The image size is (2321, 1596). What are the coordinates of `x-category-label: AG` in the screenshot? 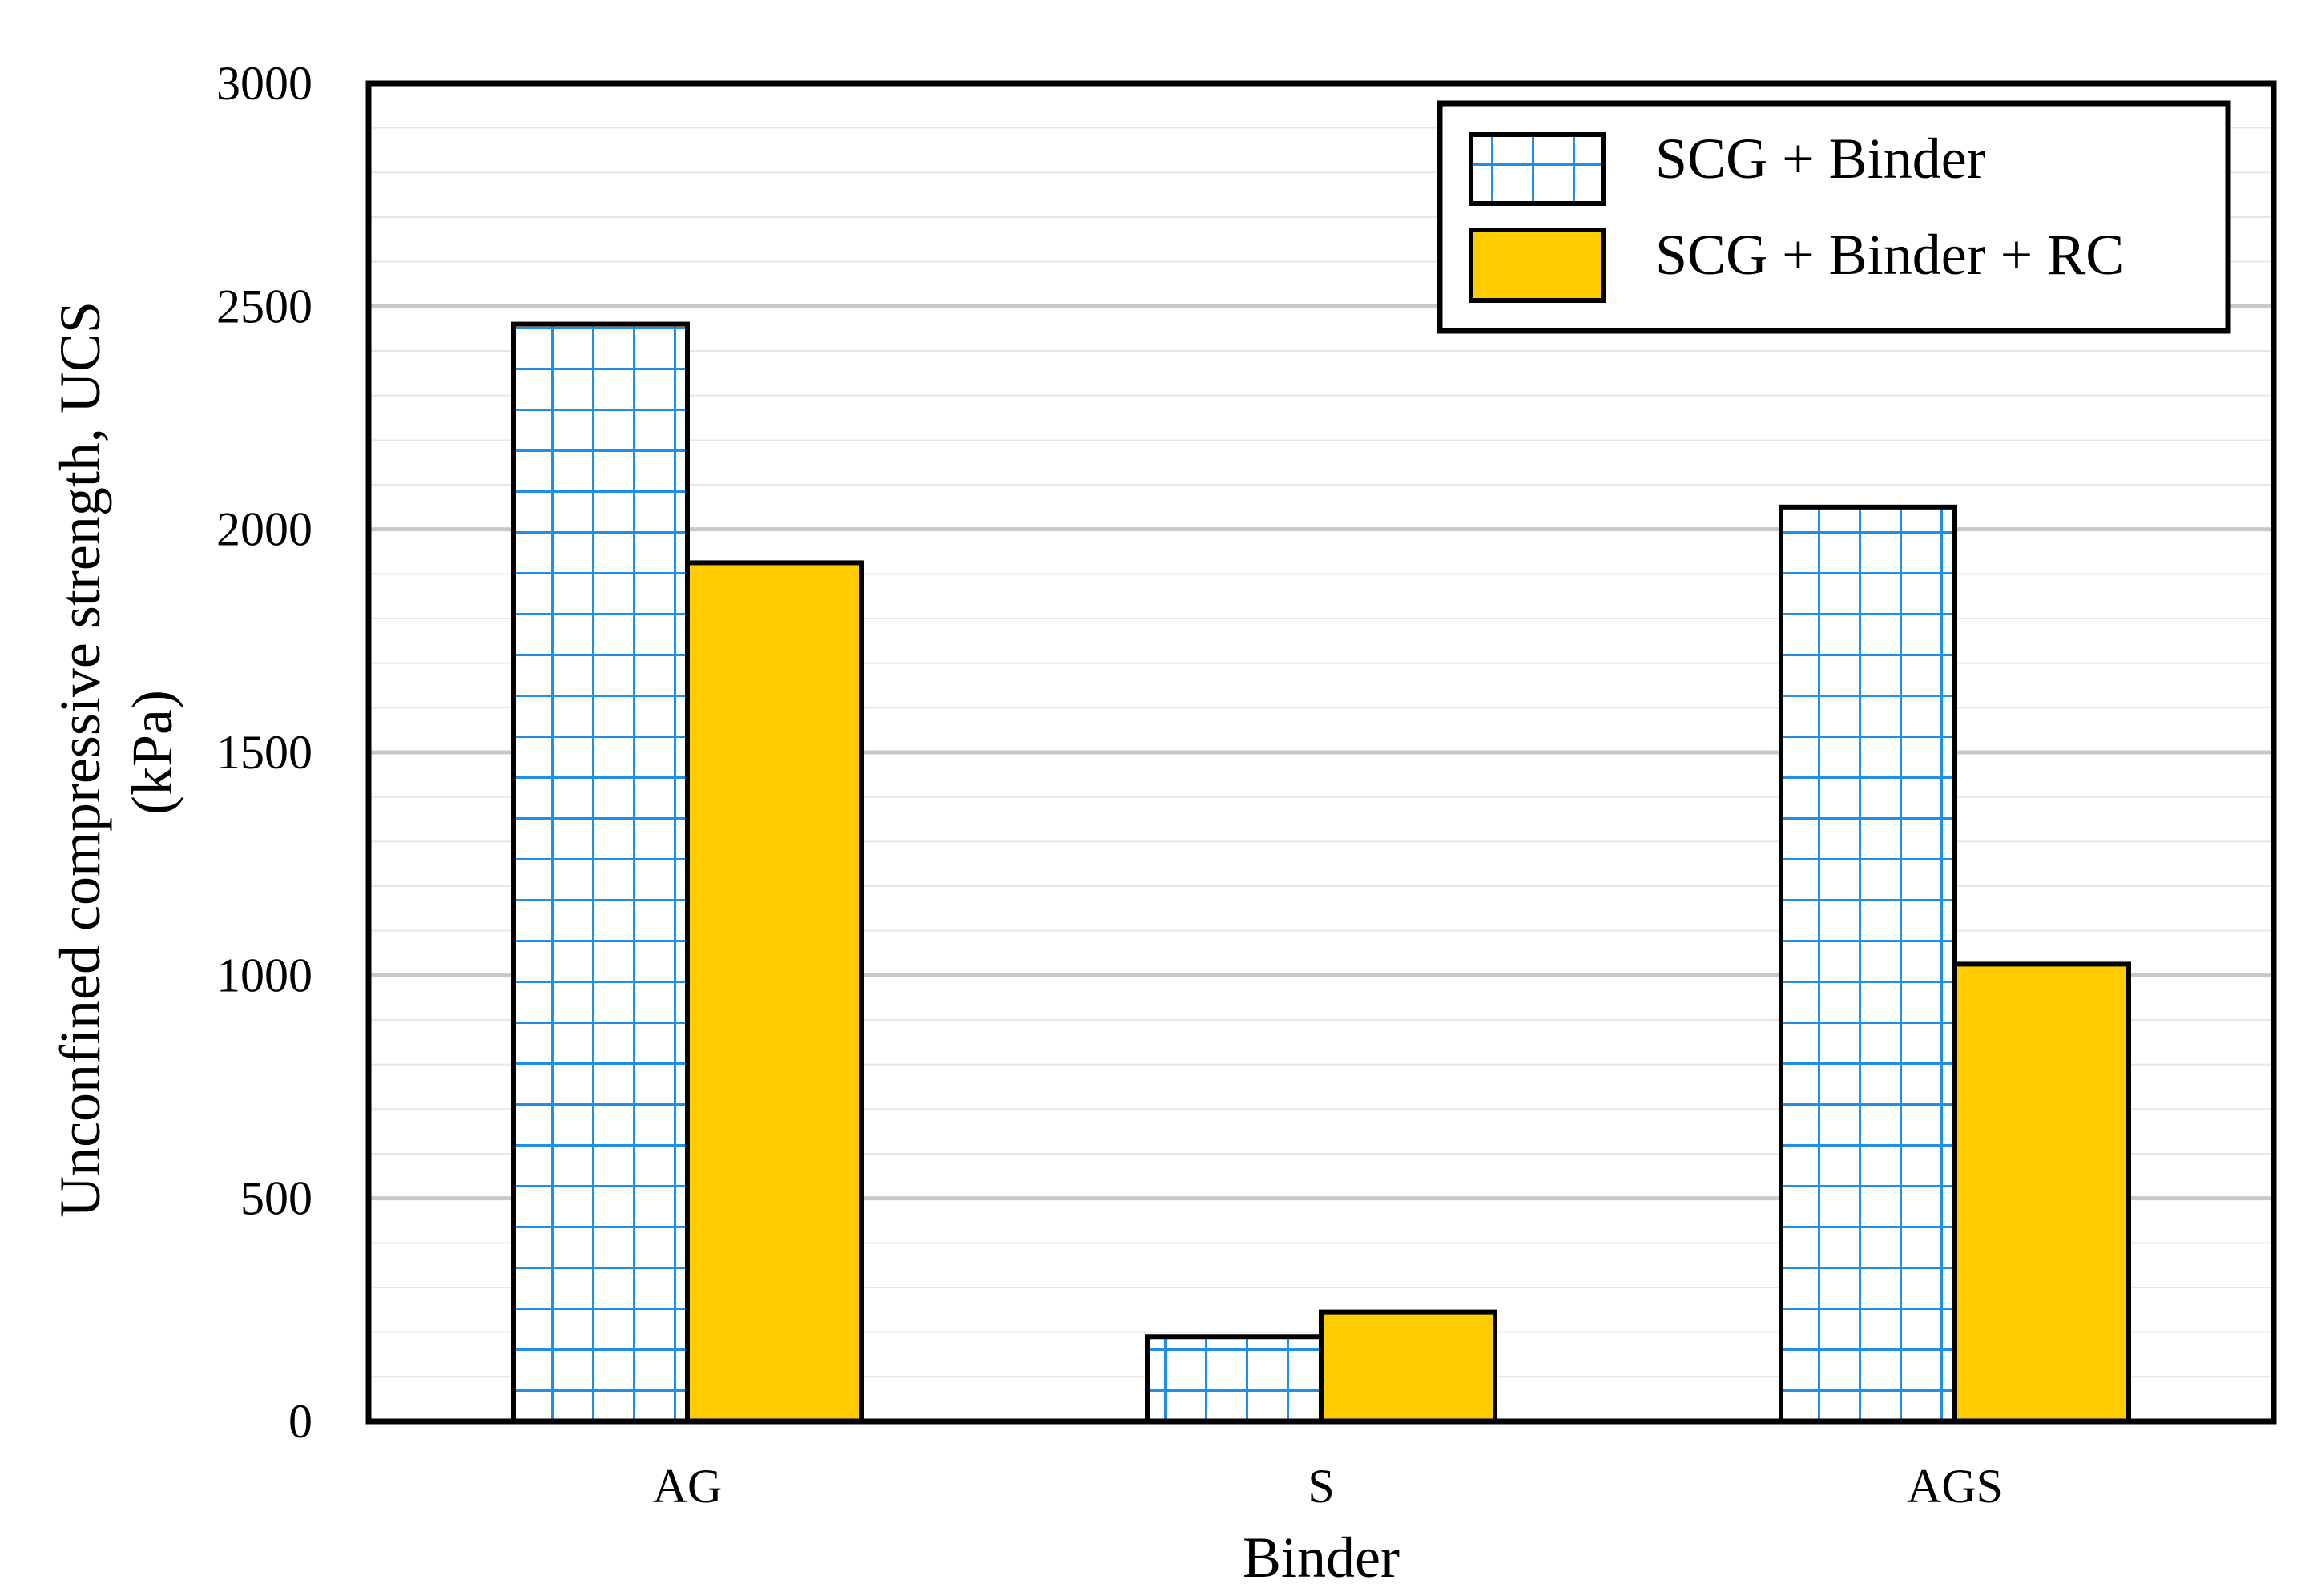 It's located at (688, 1486).